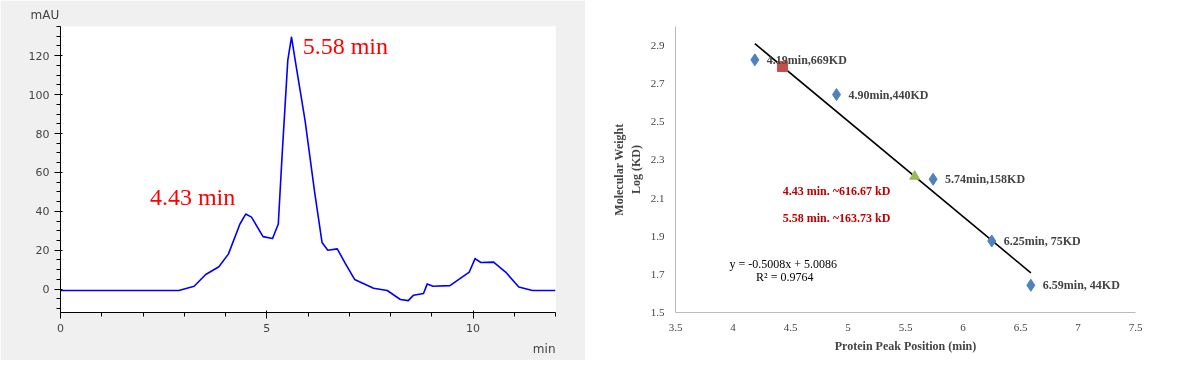 This screenshot has height=372, width=1200. What do you see at coordinates (1078, 326) in the screenshot?
I see `x-tick-label: 7` at bounding box center [1078, 326].